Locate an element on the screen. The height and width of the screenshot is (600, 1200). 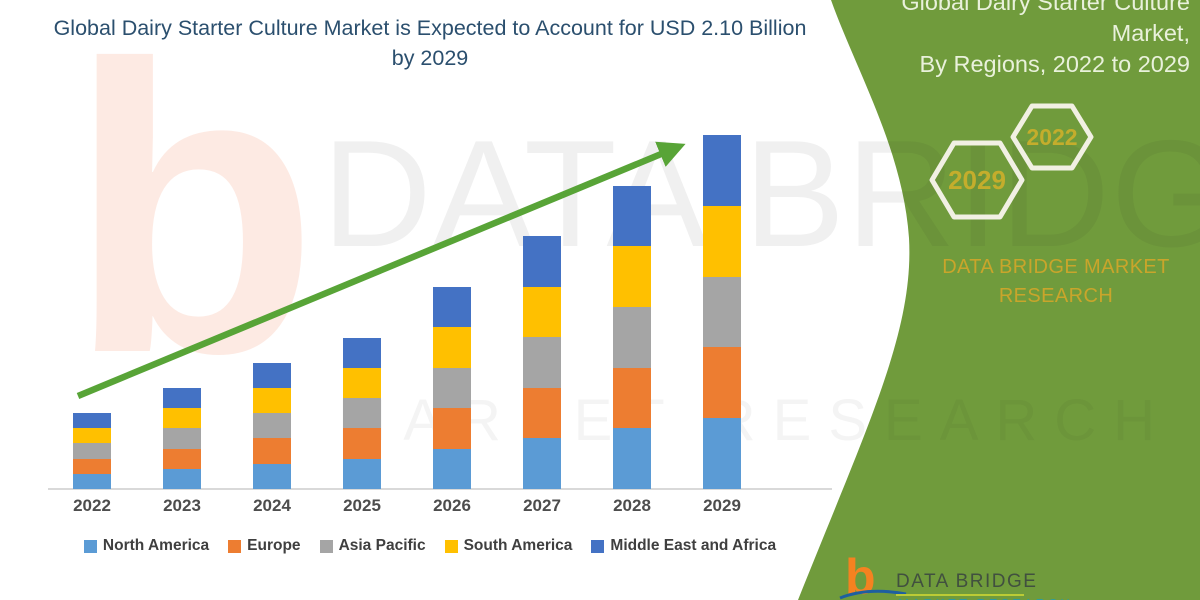
legend-item: Asia Pacific is located at coordinates (372, 546).